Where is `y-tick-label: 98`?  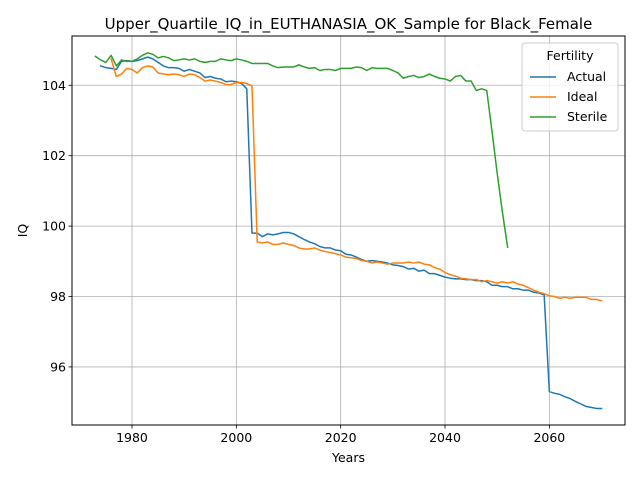 y-tick-label: 98 is located at coordinates (58, 296).